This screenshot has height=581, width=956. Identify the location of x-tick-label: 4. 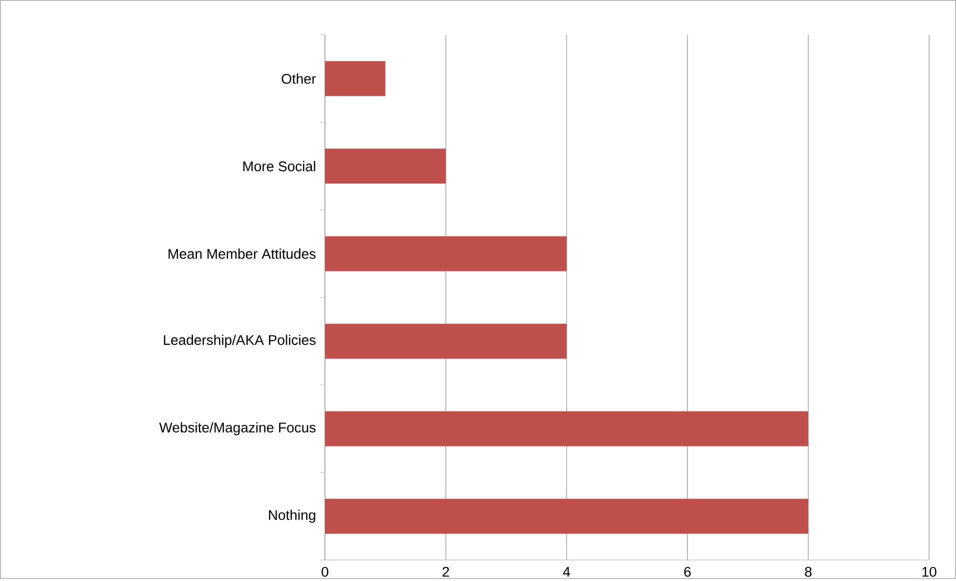
(566, 571).